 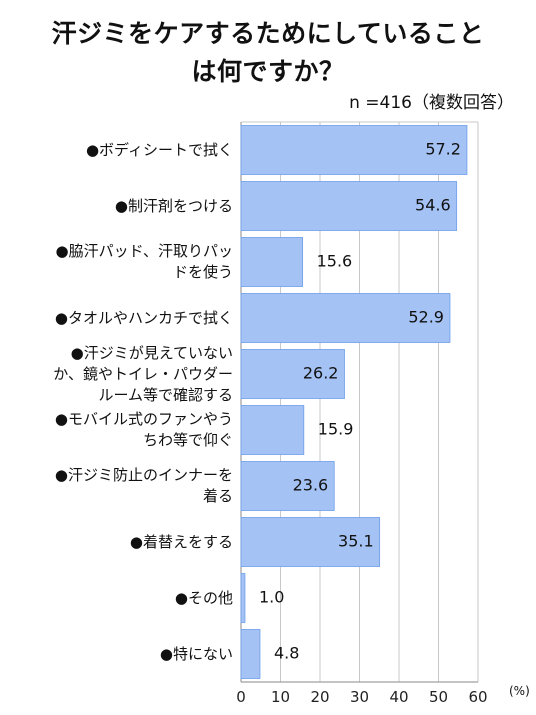 What do you see at coordinates (336, 429) in the screenshot?
I see `value-label-5: 15.9` at bounding box center [336, 429].